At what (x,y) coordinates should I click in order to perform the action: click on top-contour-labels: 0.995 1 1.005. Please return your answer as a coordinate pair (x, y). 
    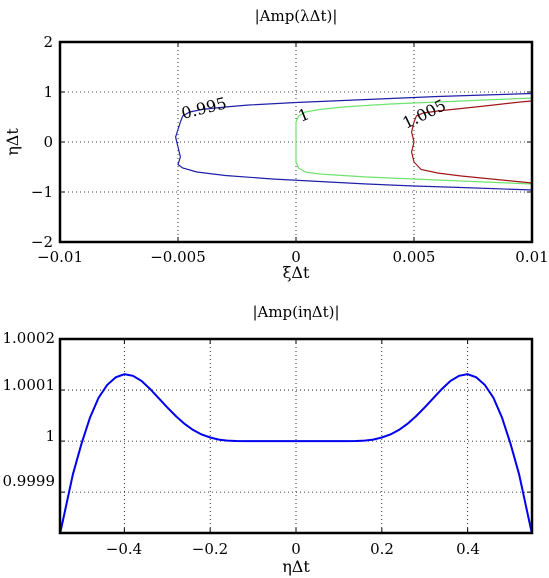
    Looking at the image, I should click on (314, 112).